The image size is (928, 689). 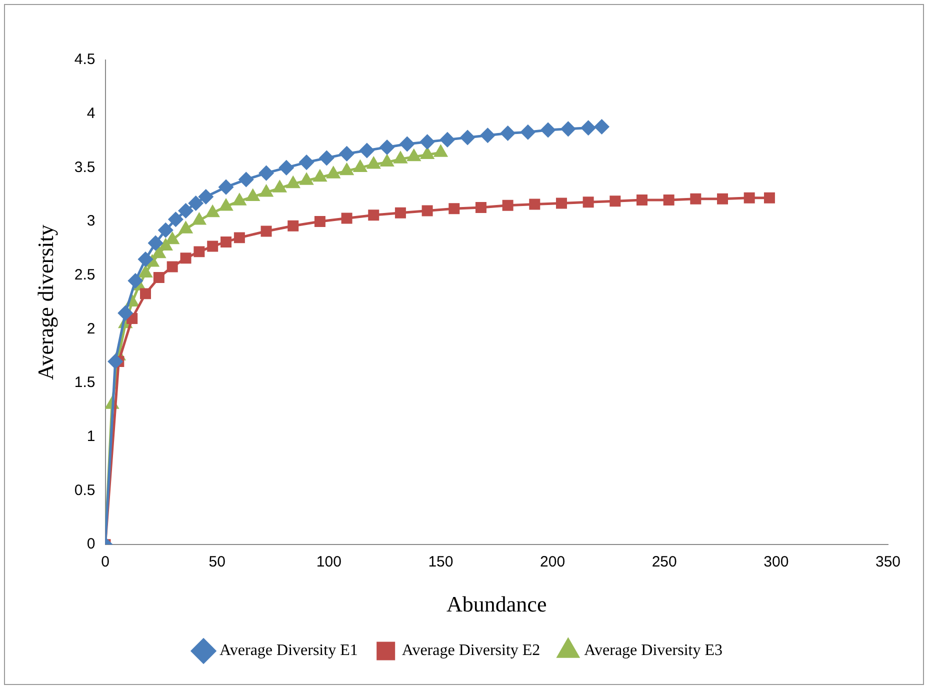 I want to click on y-tick-label: 1.5, so click(x=85, y=383).